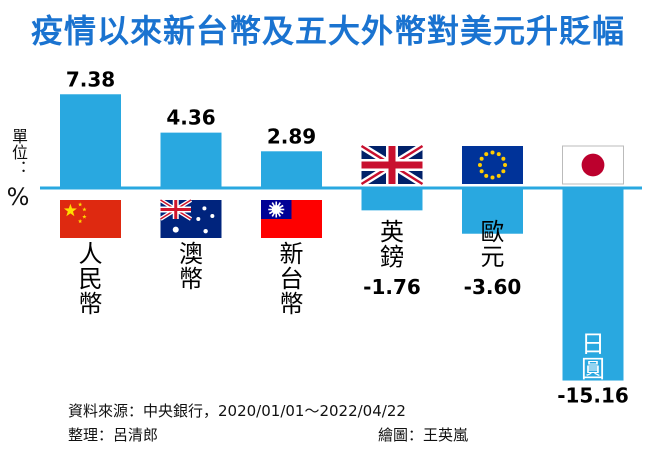  What do you see at coordinates (392, 232) in the screenshot?
I see `category-label-英鎊-0: 英` at bounding box center [392, 232].